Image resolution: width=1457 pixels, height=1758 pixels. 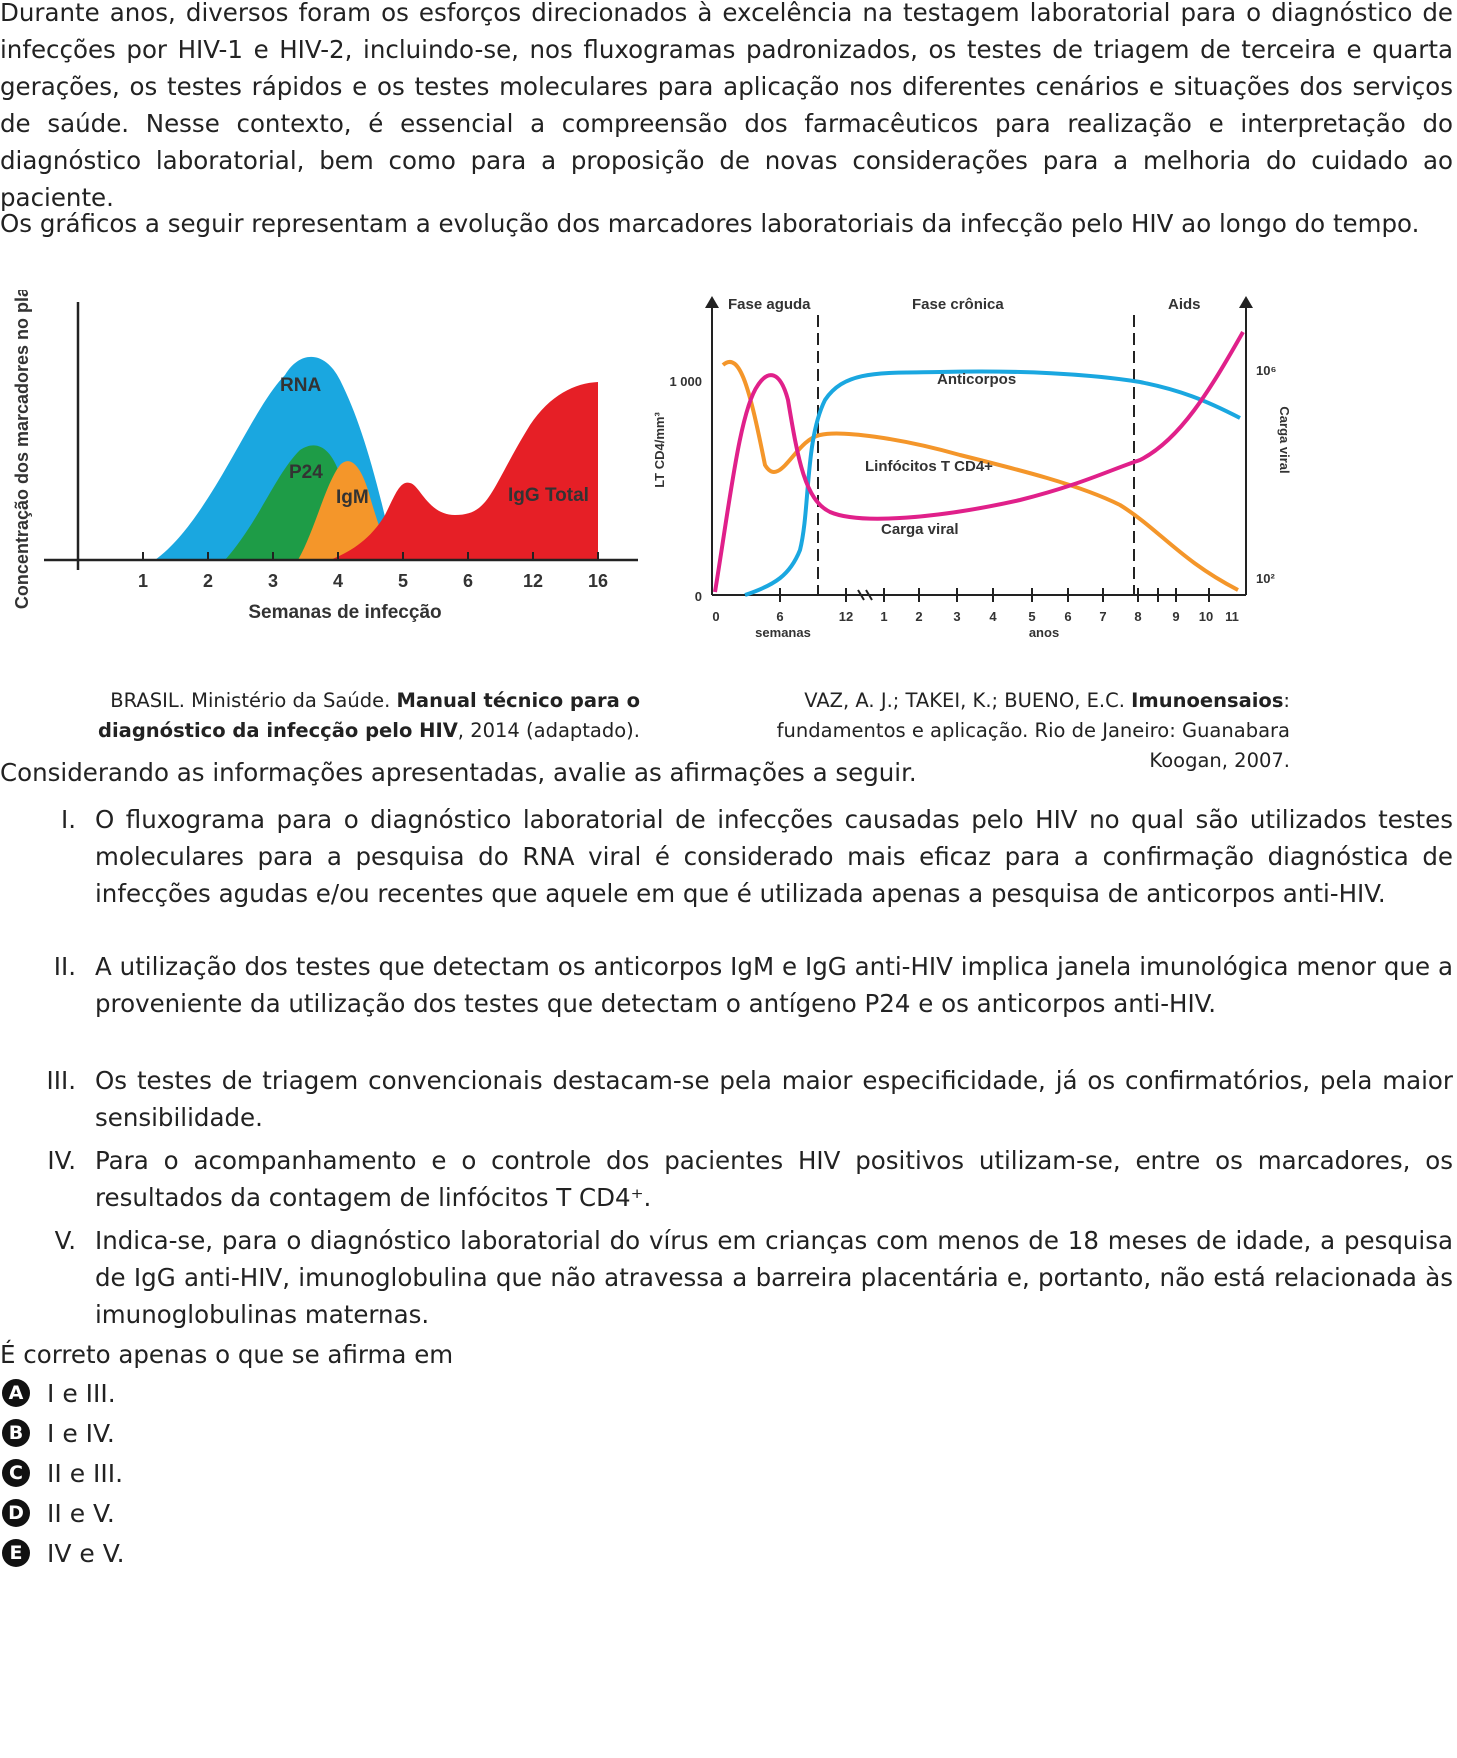 I want to click on tick-label: 6, so click(x=468, y=581).